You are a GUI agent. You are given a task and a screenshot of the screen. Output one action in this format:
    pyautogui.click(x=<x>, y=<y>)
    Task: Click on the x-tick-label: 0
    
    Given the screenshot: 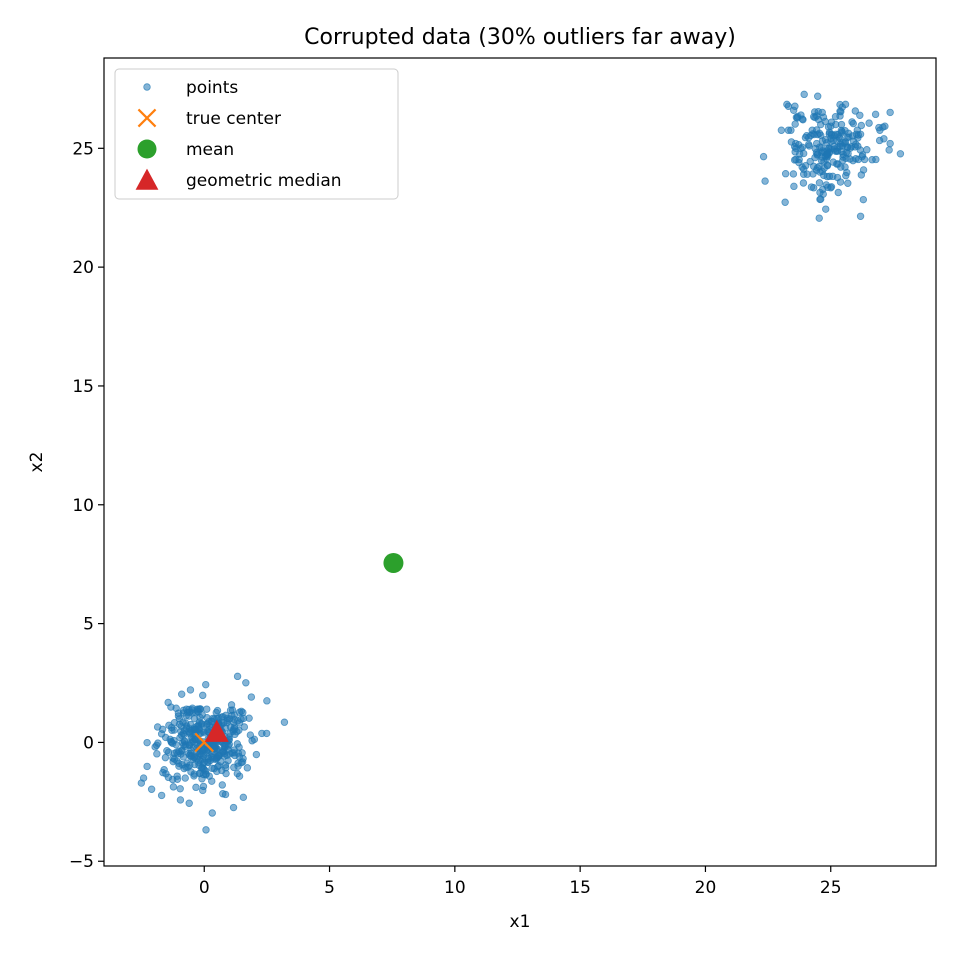 What is the action you would take?
    pyautogui.click(x=204, y=888)
    